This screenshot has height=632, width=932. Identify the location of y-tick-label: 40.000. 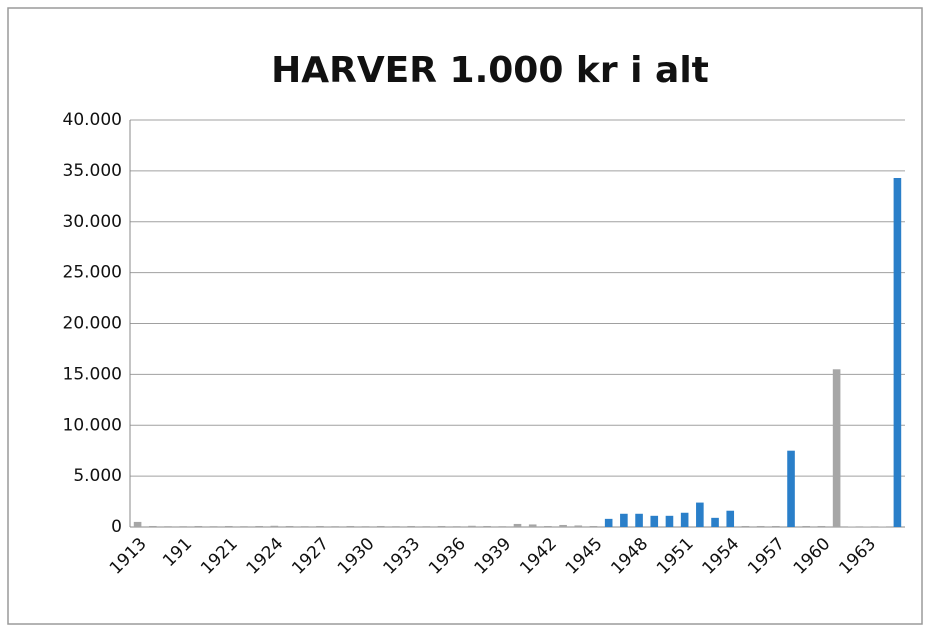
(92, 120).